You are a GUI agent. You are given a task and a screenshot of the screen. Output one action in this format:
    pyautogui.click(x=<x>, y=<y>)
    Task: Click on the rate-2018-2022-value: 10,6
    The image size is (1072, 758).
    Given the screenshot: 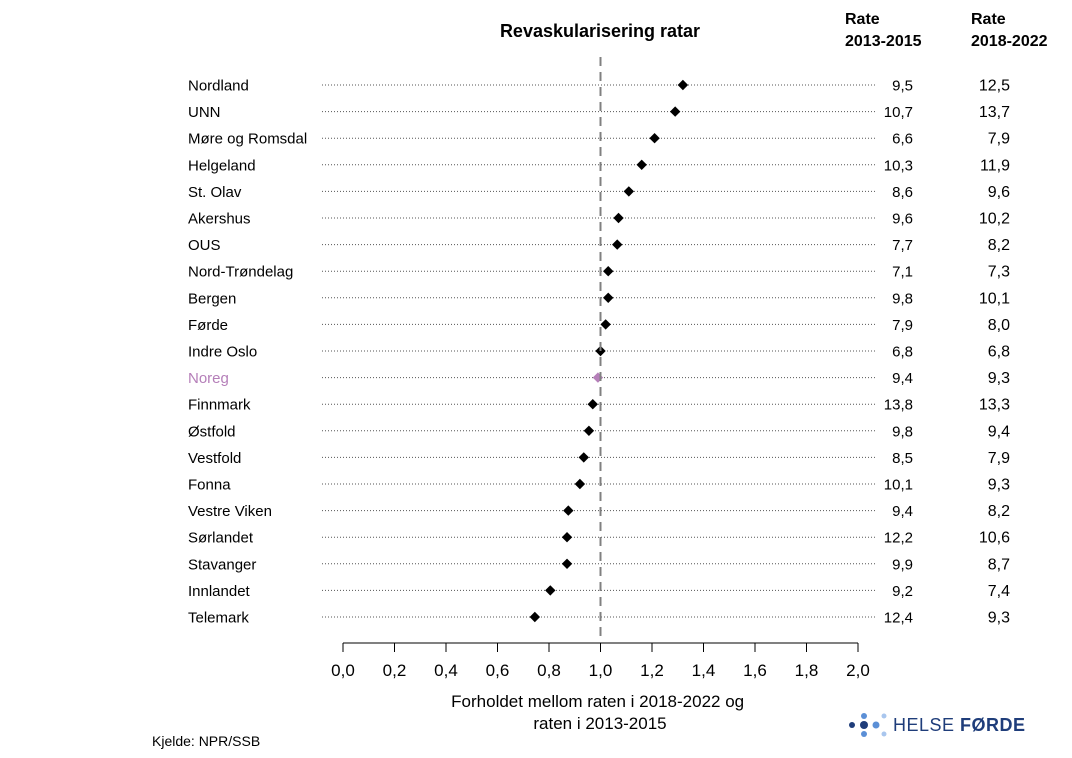 What is the action you would take?
    pyautogui.click(x=994, y=538)
    